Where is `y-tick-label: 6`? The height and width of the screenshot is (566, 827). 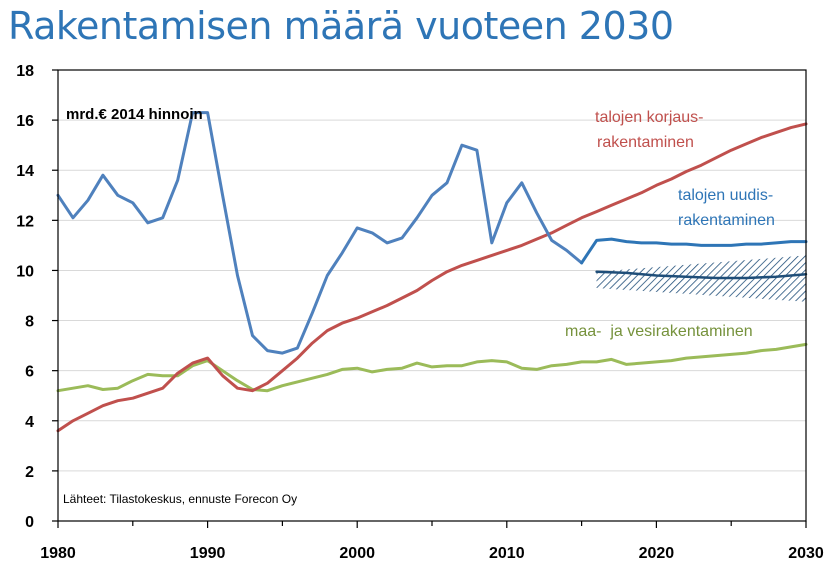 y-tick-label: 6 is located at coordinates (29, 372).